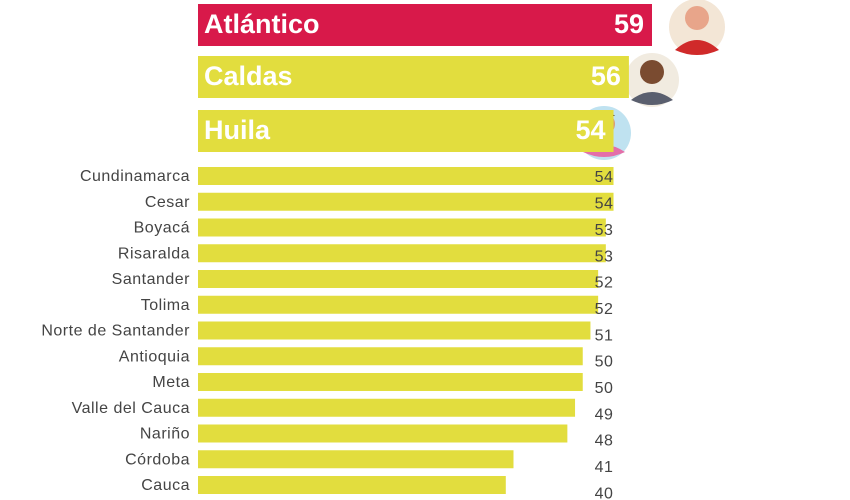 The image size is (850, 500). What do you see at coordinates (131, 408) in the screenshot?
I see `category-label: Valle del Cauca` at bounding box center [131, 408].